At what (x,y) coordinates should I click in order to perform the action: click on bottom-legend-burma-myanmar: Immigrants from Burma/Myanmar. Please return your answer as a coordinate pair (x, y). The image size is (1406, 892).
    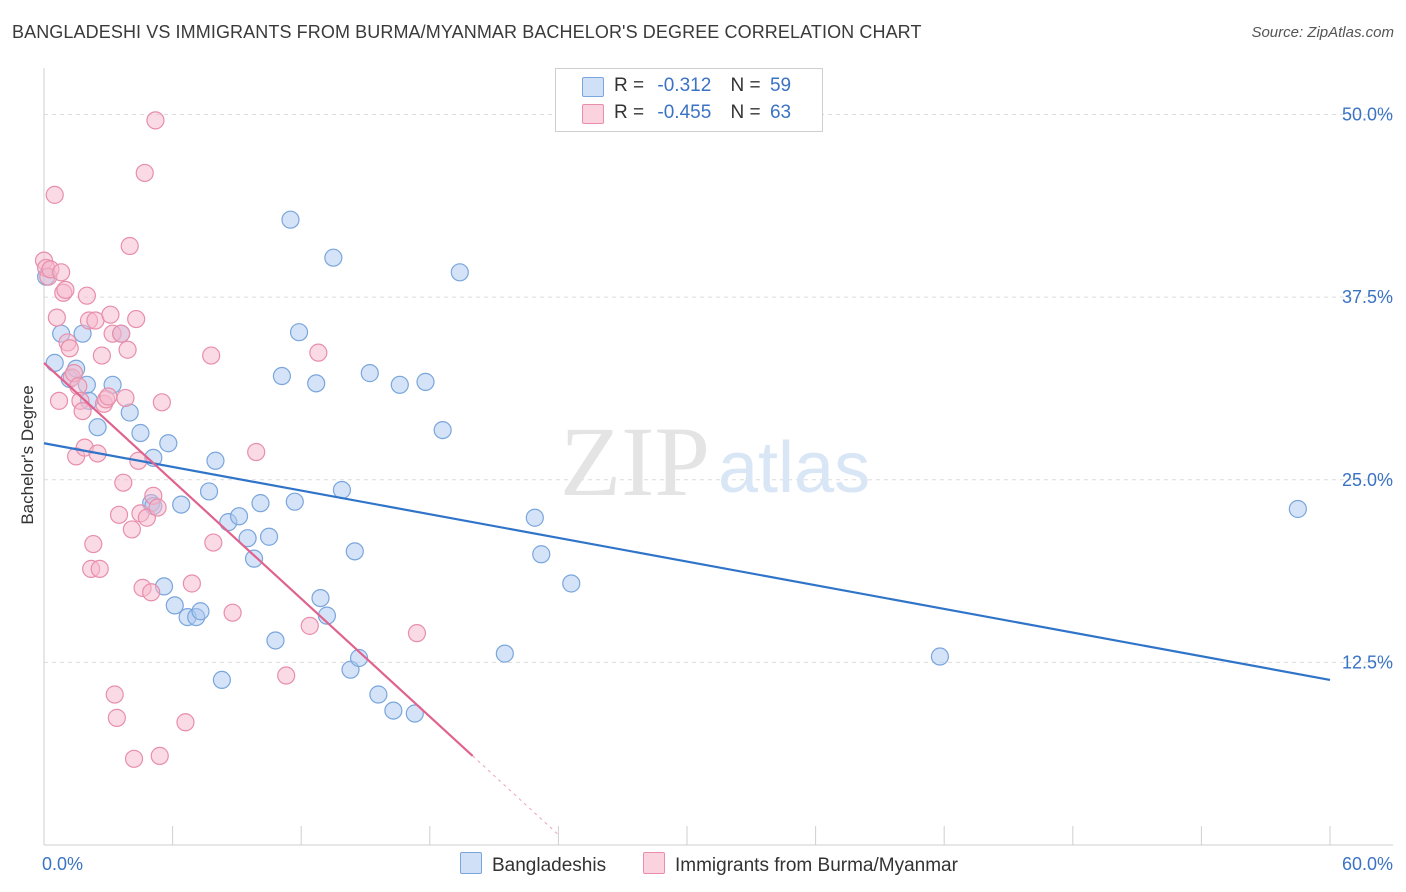
    Looking at the image, I should click on (800, 864).